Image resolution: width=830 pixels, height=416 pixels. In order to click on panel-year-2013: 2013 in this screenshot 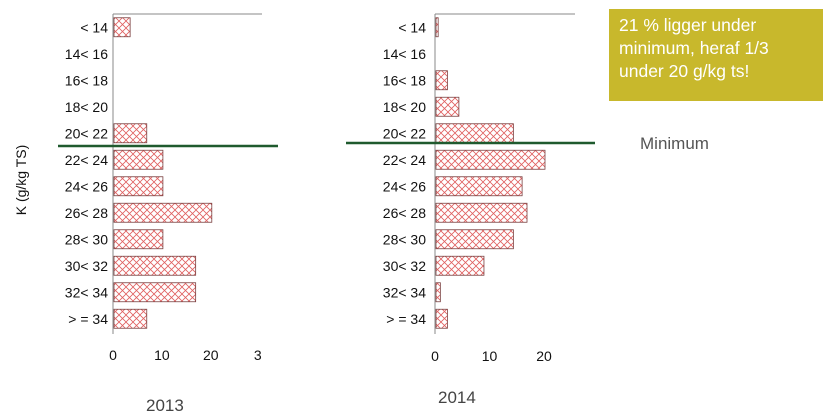, I will do `click(165, 405)`.